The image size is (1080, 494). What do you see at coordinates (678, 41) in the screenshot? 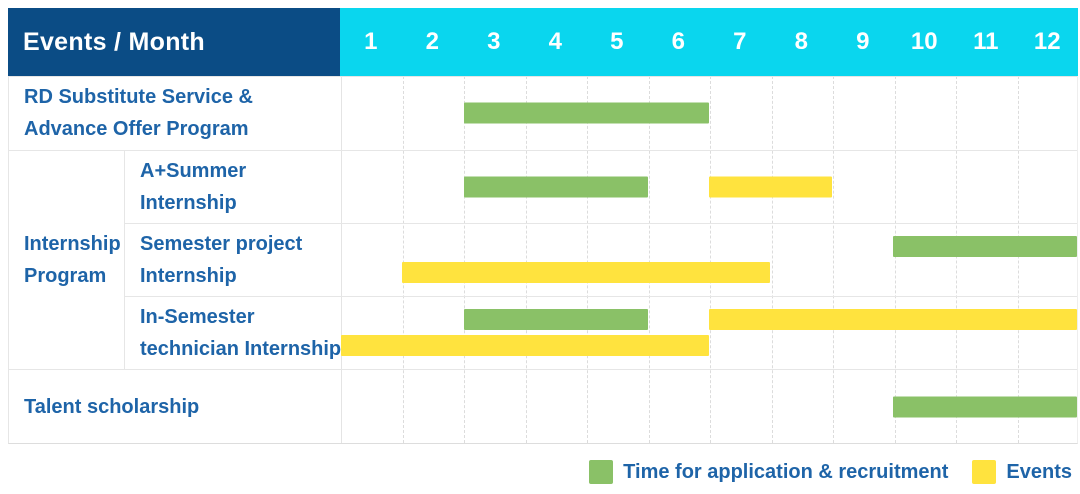
I see `month-header-6: 6` at bounding box center [678, 41].